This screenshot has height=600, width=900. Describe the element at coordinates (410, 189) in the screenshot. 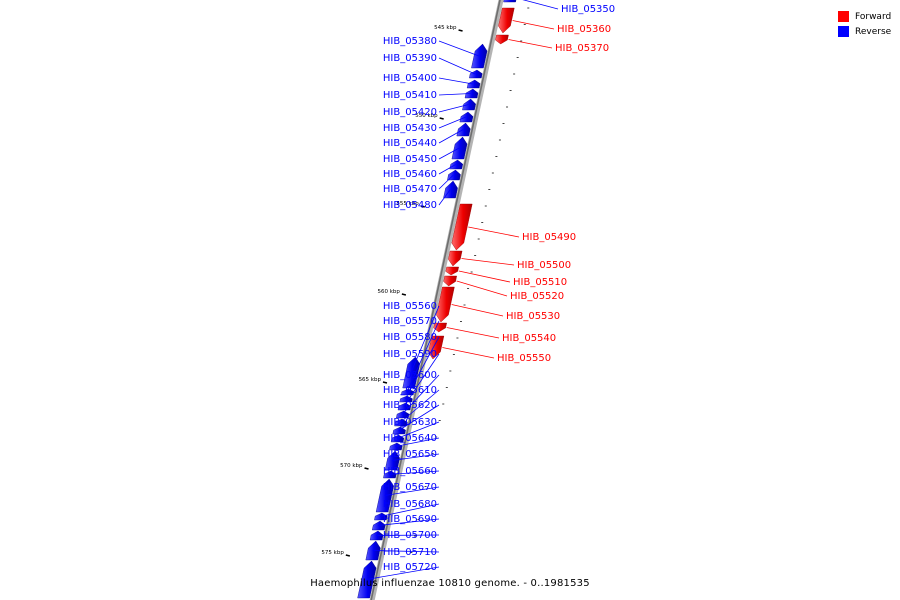

I see `gene-label: HIB_05470` at that location.